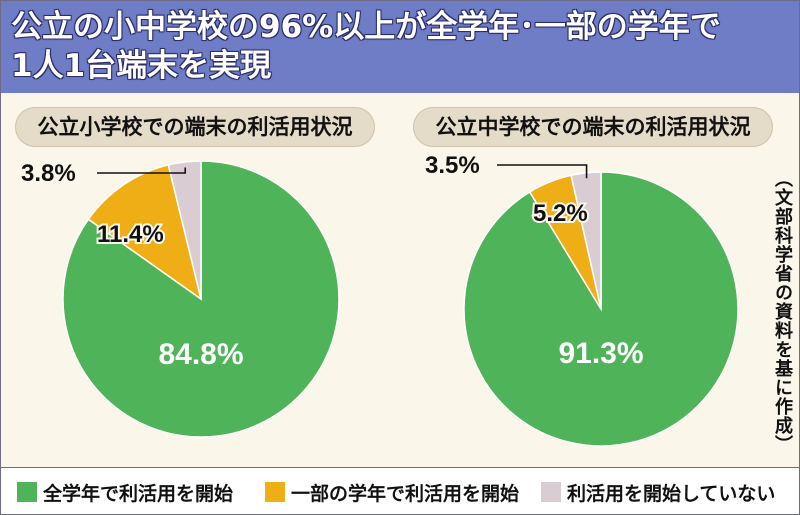 This screenshot has width=800, height=515. I want to click on junior-high-chart-title: 公立中学校での端末の利活用状況, so click(593, 127).